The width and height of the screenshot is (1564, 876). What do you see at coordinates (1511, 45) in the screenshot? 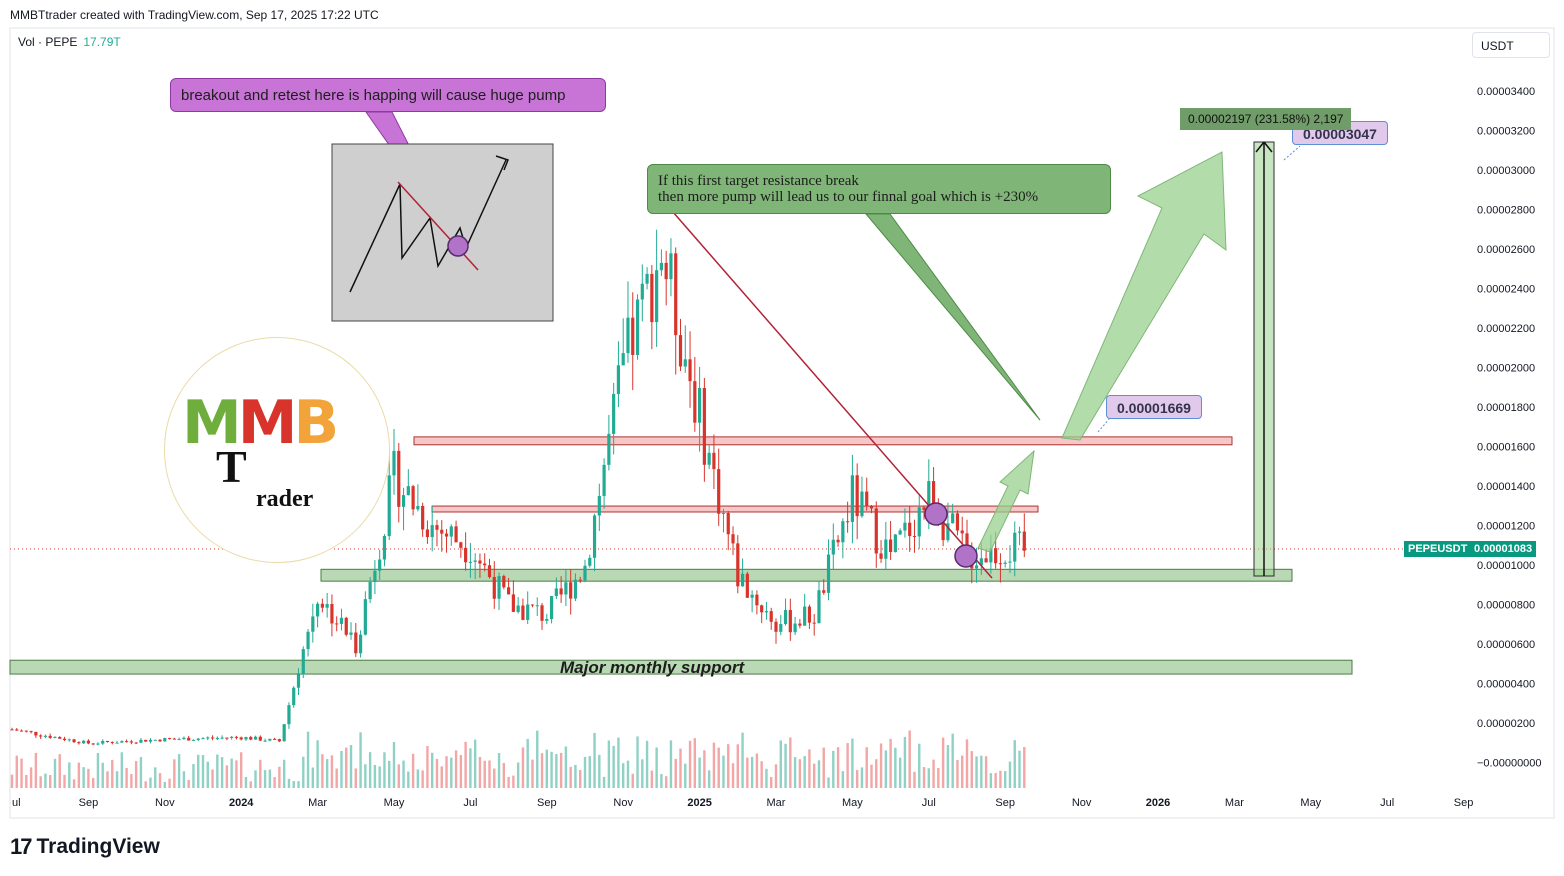
I see `currency-selector: USDT` at bounding box center [1511, 45].